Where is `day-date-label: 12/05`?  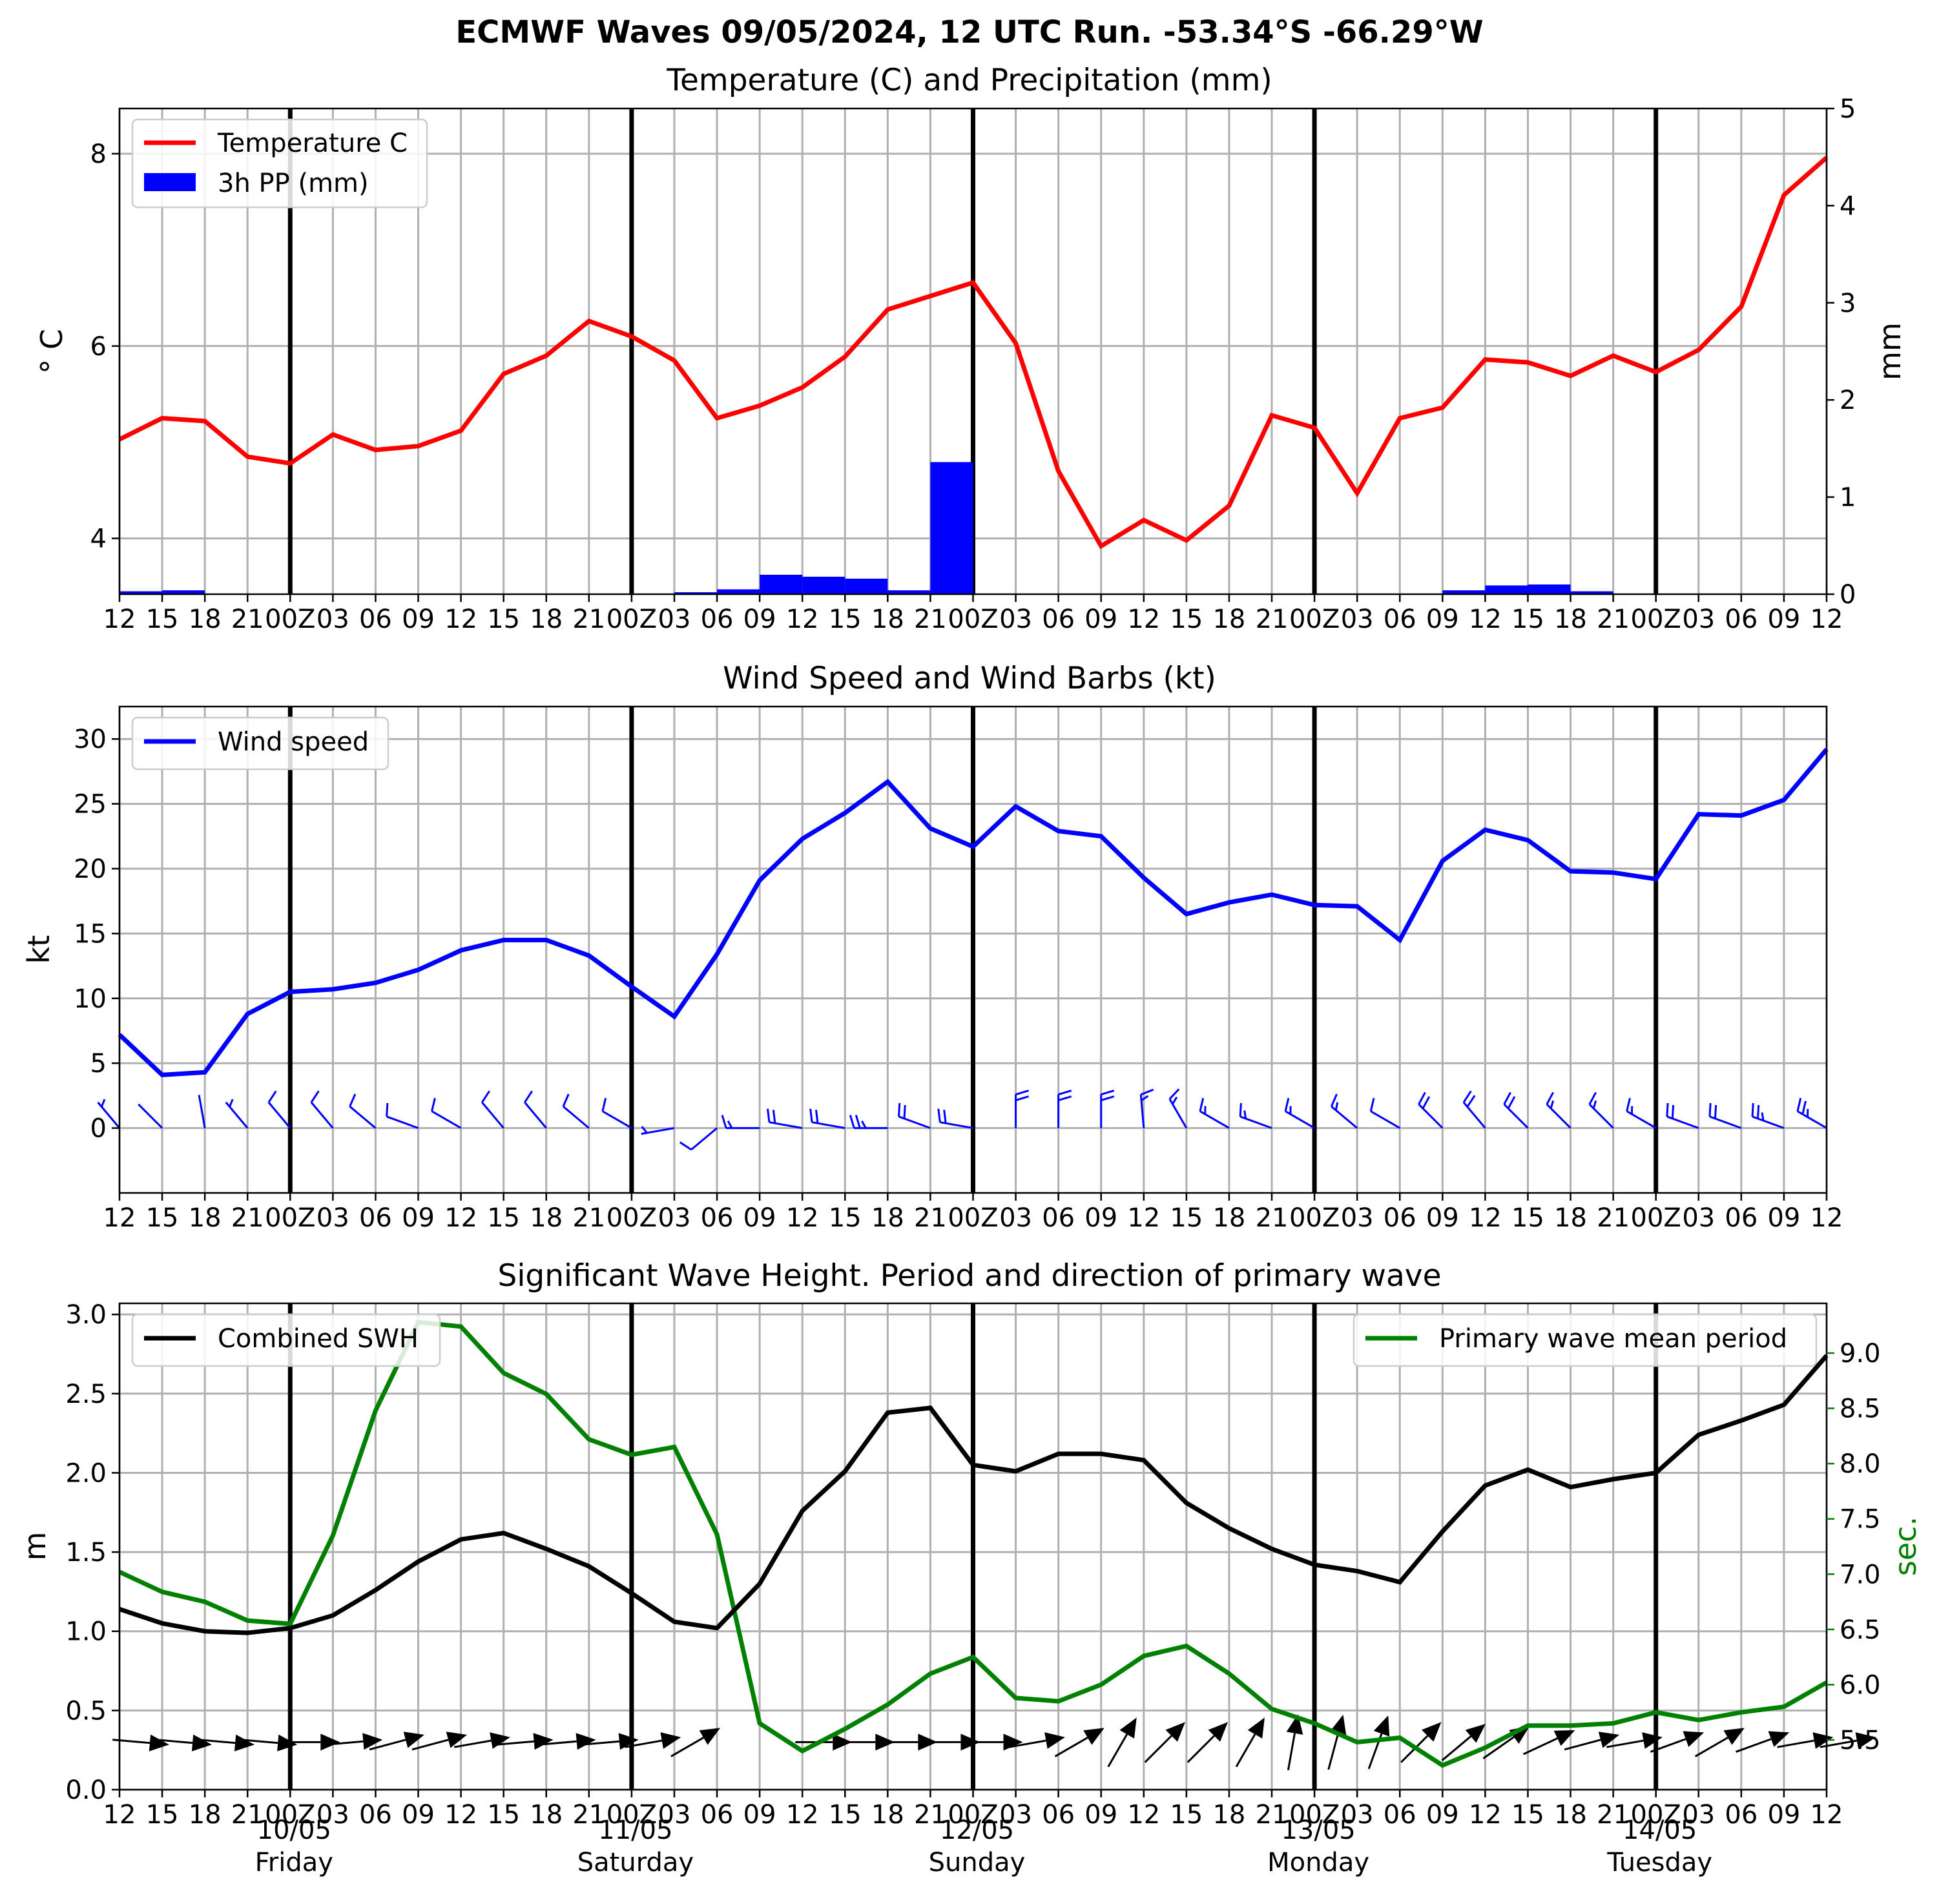
day-date-label: 12/05 is located at coordinates (977, 1830).